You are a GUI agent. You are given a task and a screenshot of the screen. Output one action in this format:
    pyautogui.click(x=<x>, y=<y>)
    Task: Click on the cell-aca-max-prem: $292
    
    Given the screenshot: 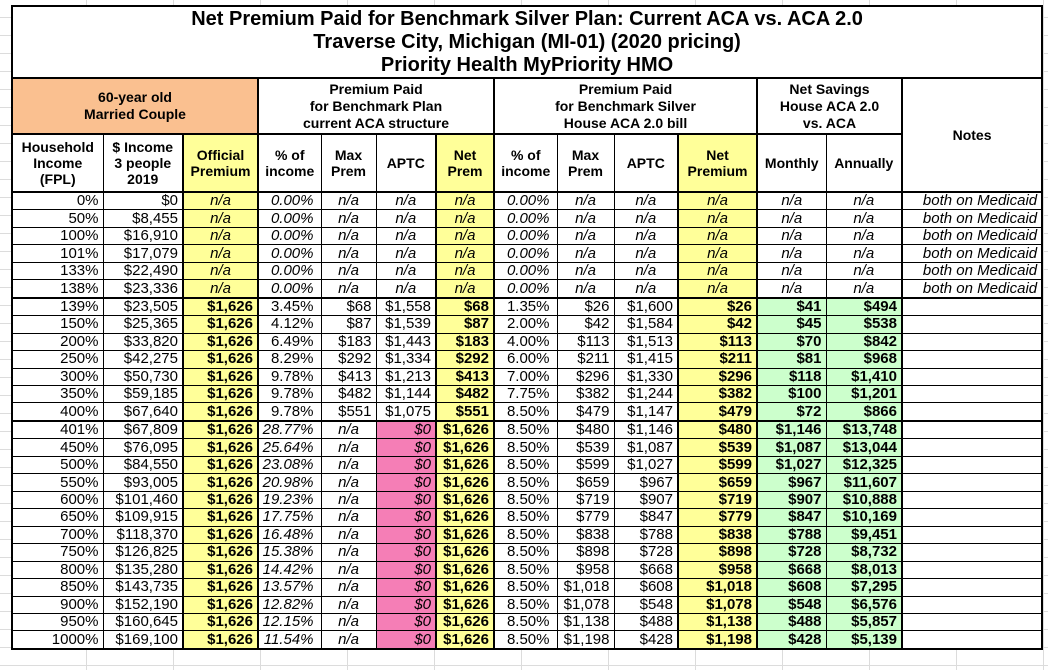 What is the action you would take?
    pyautogui.click(x=348, y=359)
    